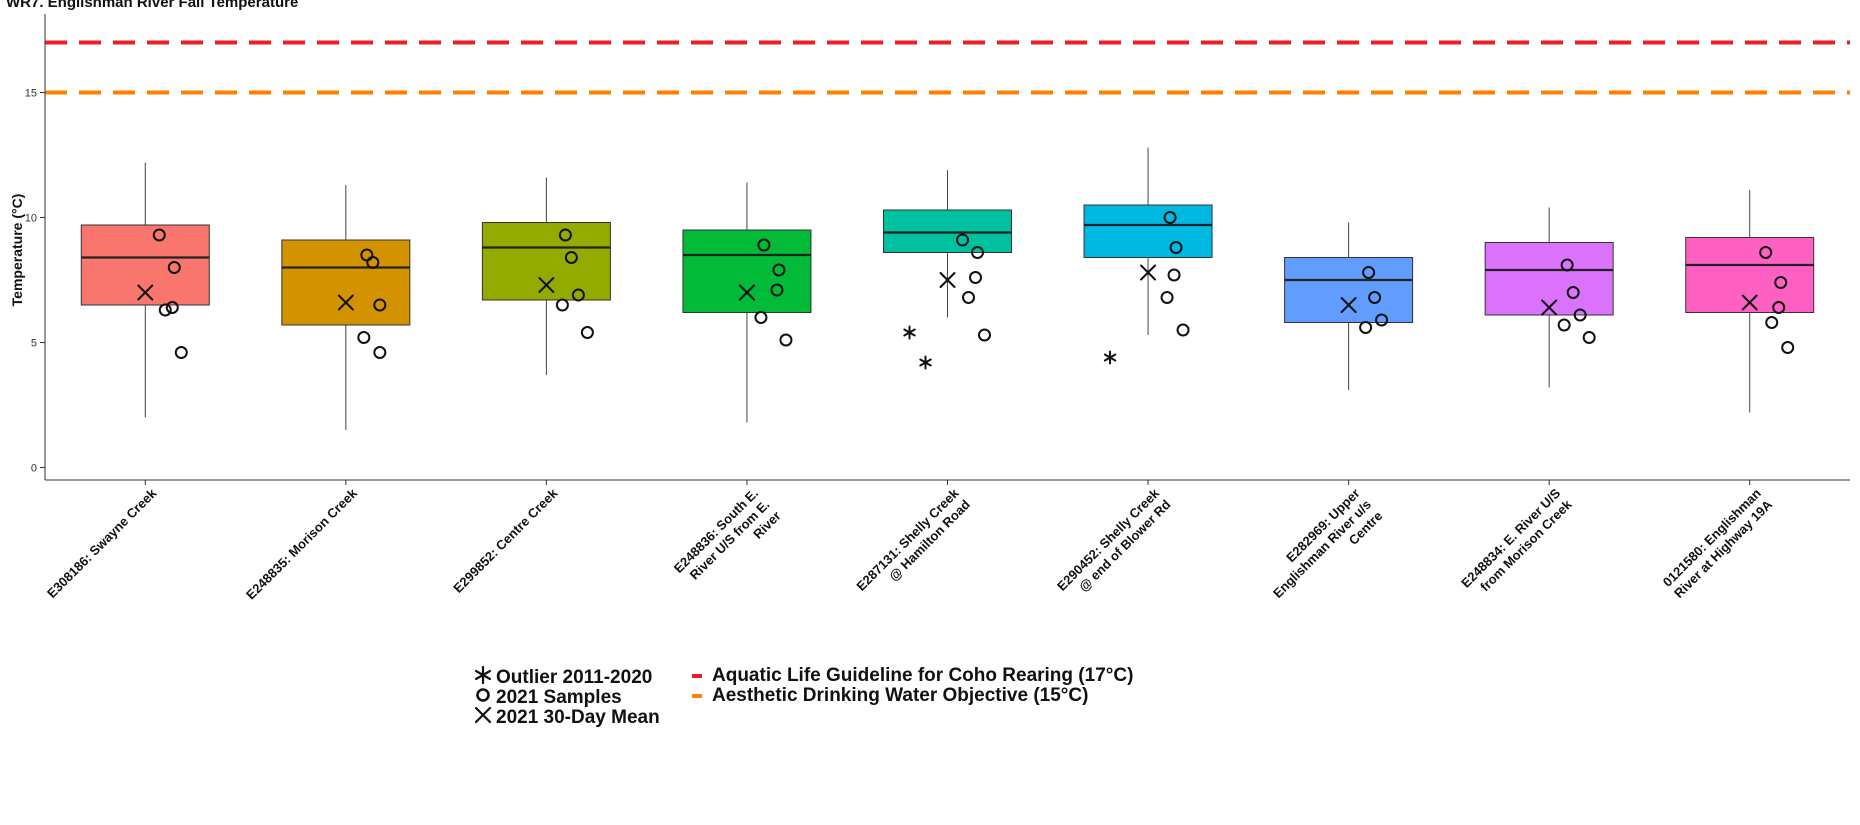 The width and height of the screenshot is (1860, 825). Describe the element at coordinates (697, 695) in the screenshot. I see `orange-dash-icon` at that location.